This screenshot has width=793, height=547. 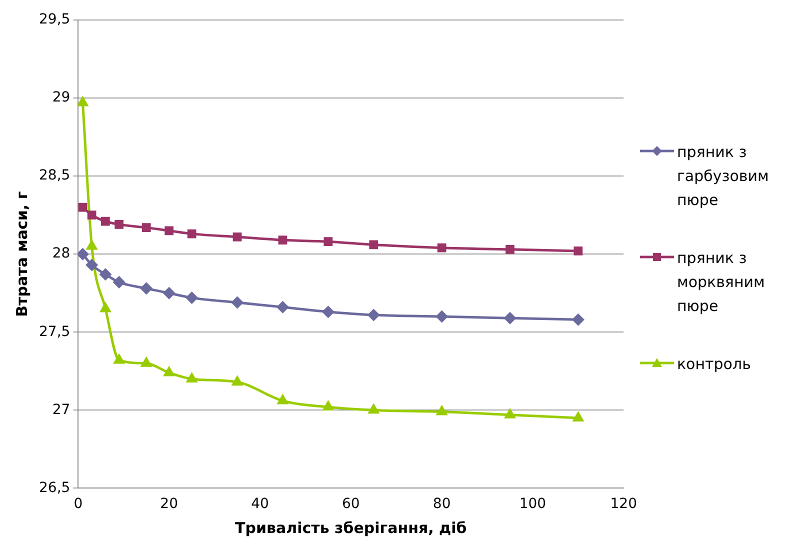 What do you see at coordinates (721, 282) in the screenshot?
I see `legend-label: пряник з морквяним пюре` at bounding box center [721, 282].